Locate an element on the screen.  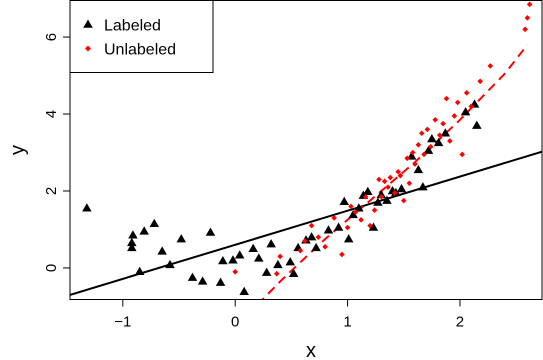
x-axis-label: x is located at coordinates (311, 350).